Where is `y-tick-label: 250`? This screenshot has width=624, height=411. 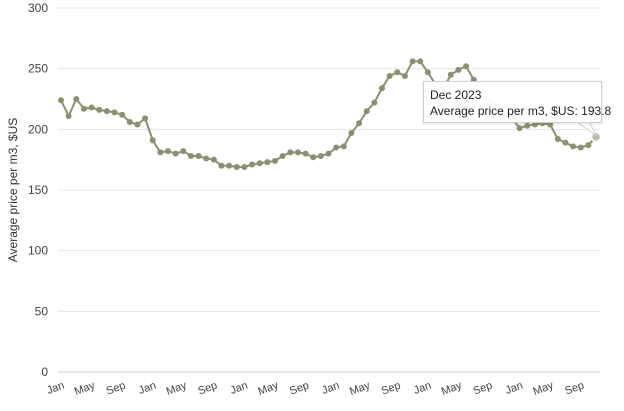
y-tick-label: 250 is located at coordinates (38, 69).